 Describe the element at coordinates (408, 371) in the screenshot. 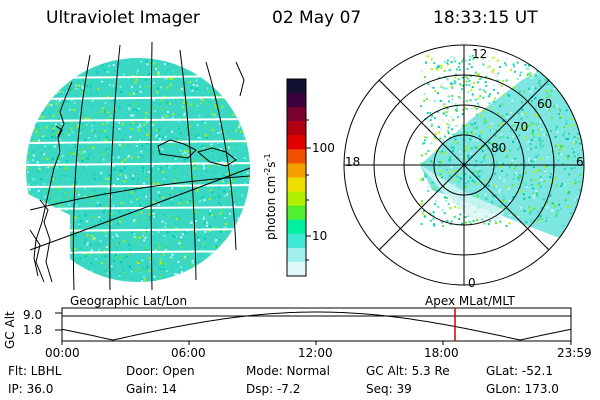

I see `info-gc-alt: GC Alt: 5.3 Re` at that location.